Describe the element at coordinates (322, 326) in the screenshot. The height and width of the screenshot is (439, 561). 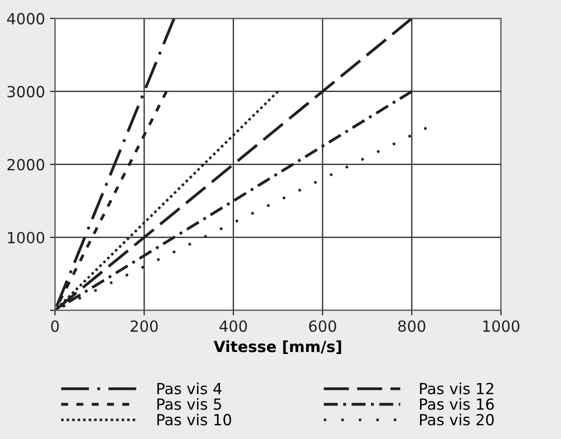
I see `x-tick-label: 600` at that location.